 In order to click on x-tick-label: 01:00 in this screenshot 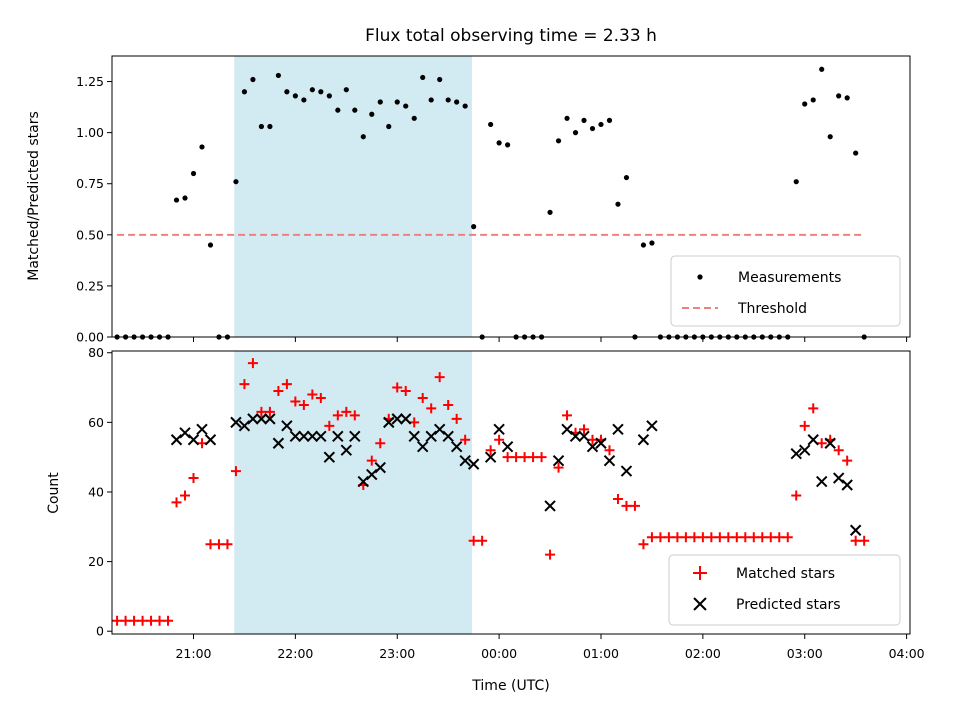, I will do `click(601, 653)`.